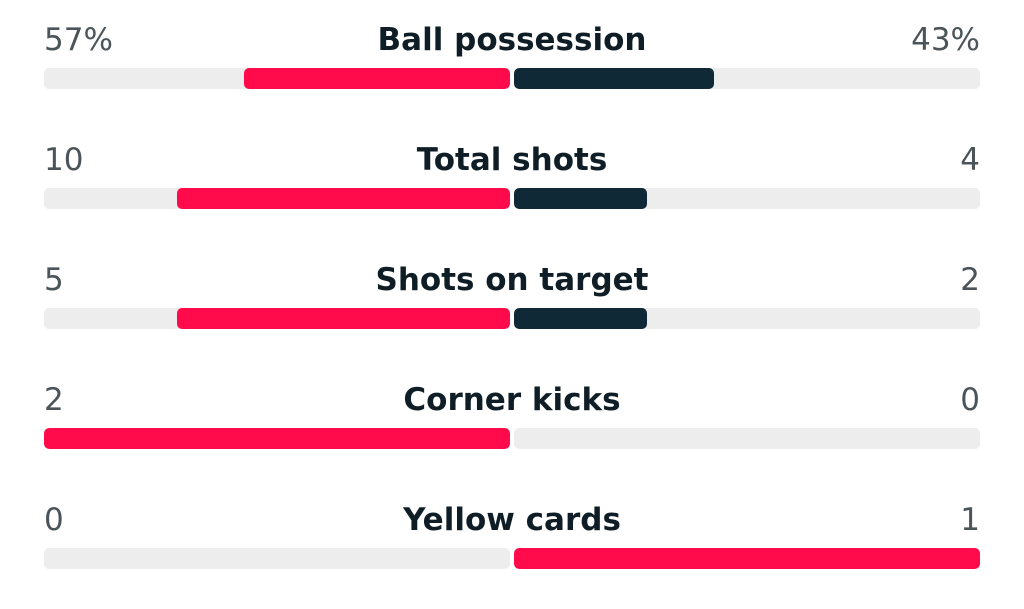  I want to click on stat-header: 5 Shots on target 2, so click(512, 280).